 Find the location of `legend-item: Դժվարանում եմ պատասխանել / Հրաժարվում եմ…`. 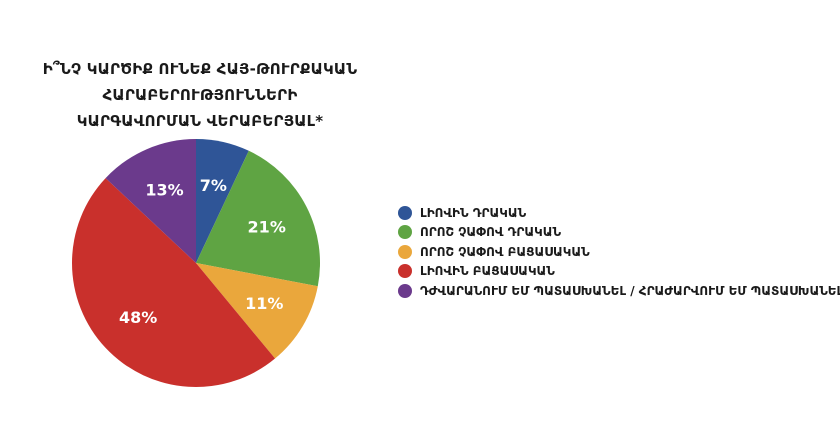

legend-item: Դժվարանում եմ պատասխանել / Հրաժարվում եմ… is located at coordinates (619, 291).